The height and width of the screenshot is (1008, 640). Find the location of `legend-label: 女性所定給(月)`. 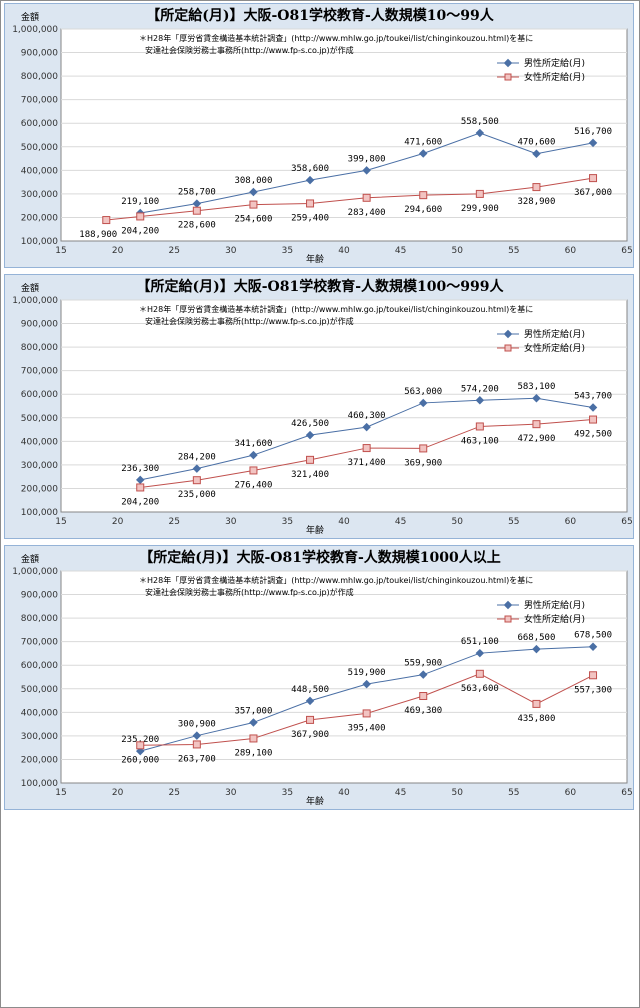

legend-label: 女性所定給(月) is located at coordinates (554, 77).